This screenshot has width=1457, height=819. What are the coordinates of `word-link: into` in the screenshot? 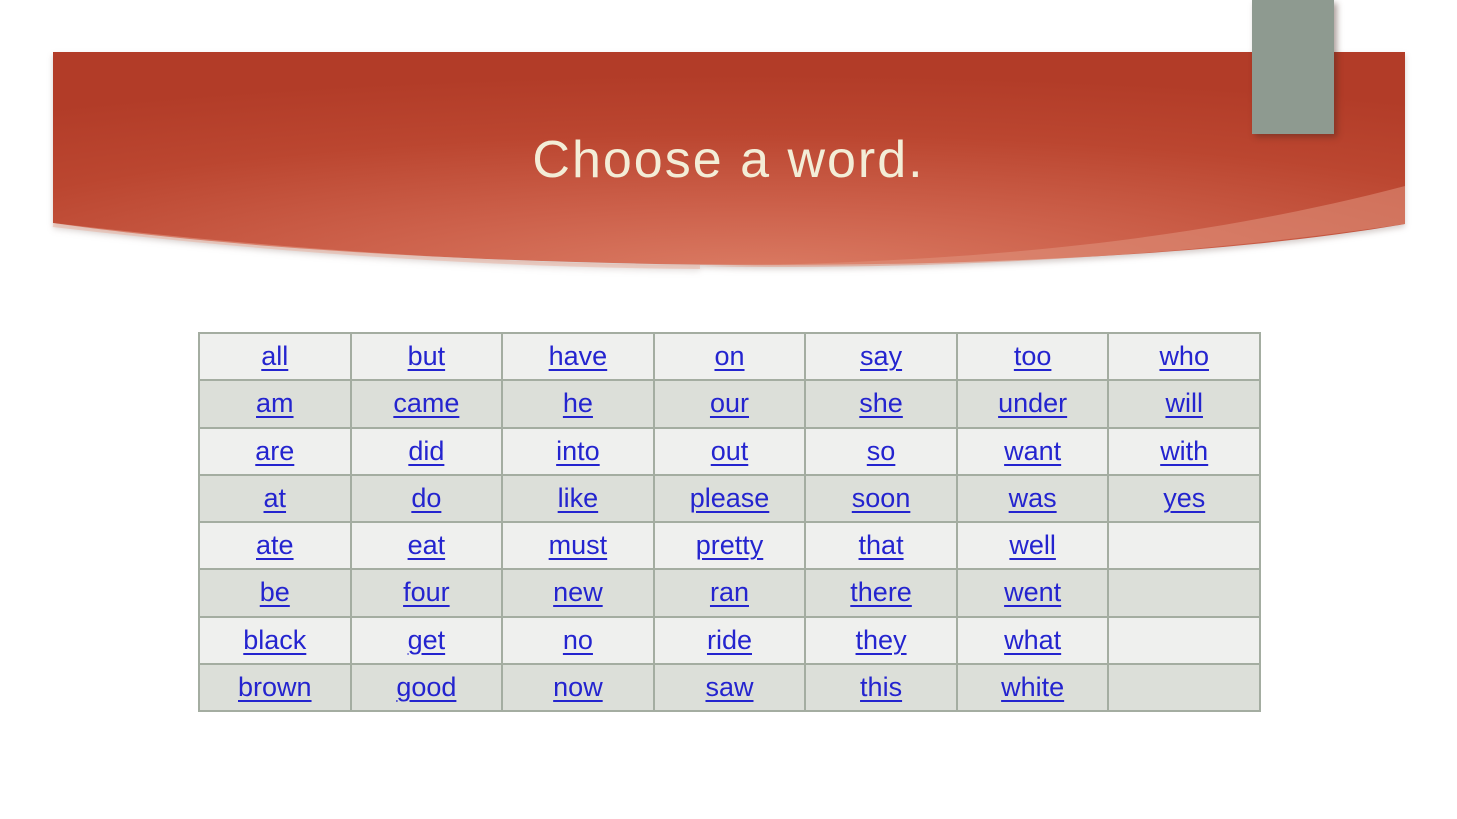 It's located at (578, 450).